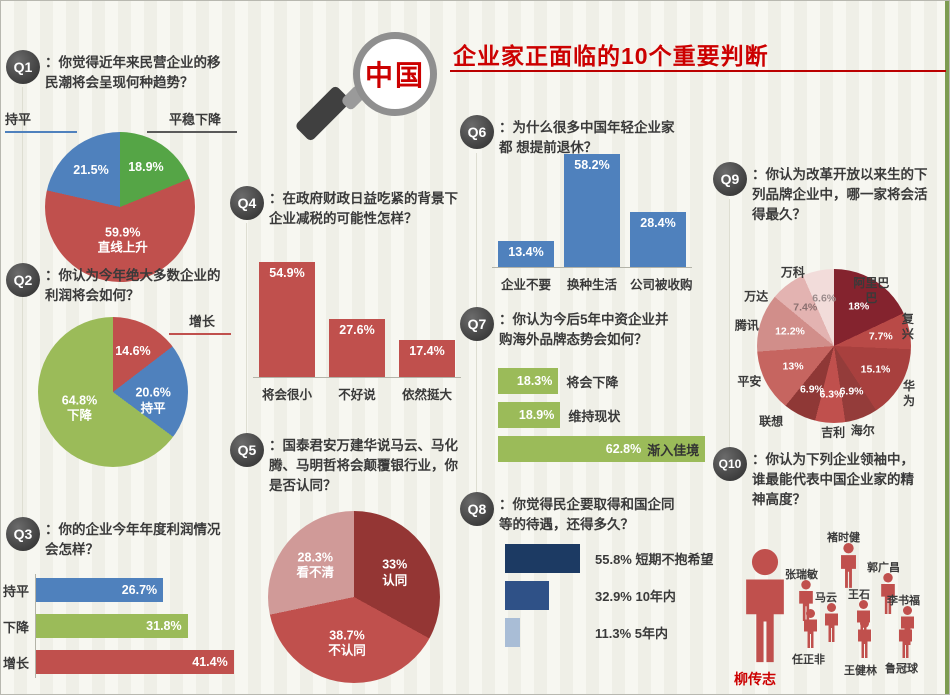 The width and height of the screenshot is (950, 695). I want to click on bar-category-label: 持平, so click(16, 591).